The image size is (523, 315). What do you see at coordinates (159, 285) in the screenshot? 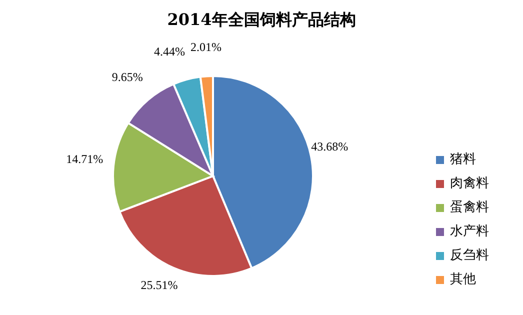
I see `data-label: 25.51%` at bounding box center [159, 285].